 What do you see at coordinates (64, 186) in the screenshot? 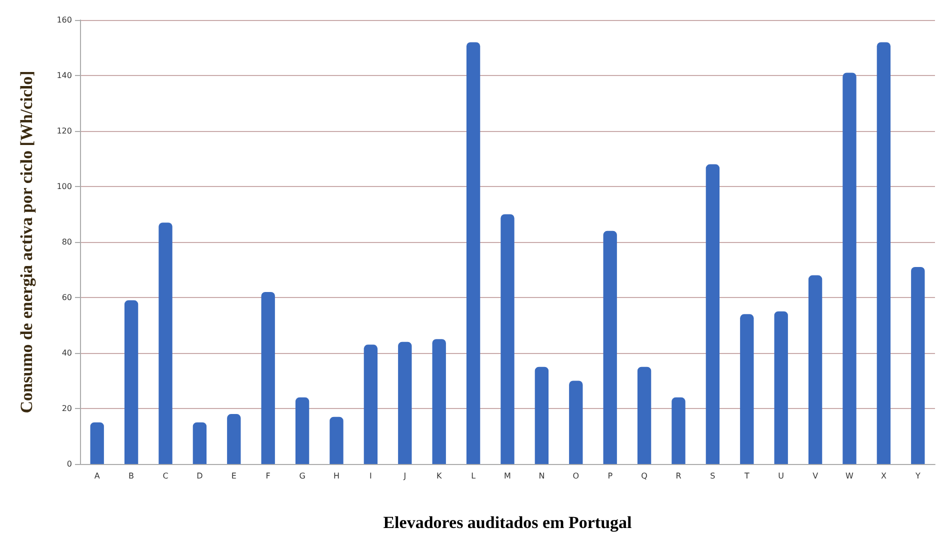
I see `y-tick-label: 100` at bounding box center [64, 186].